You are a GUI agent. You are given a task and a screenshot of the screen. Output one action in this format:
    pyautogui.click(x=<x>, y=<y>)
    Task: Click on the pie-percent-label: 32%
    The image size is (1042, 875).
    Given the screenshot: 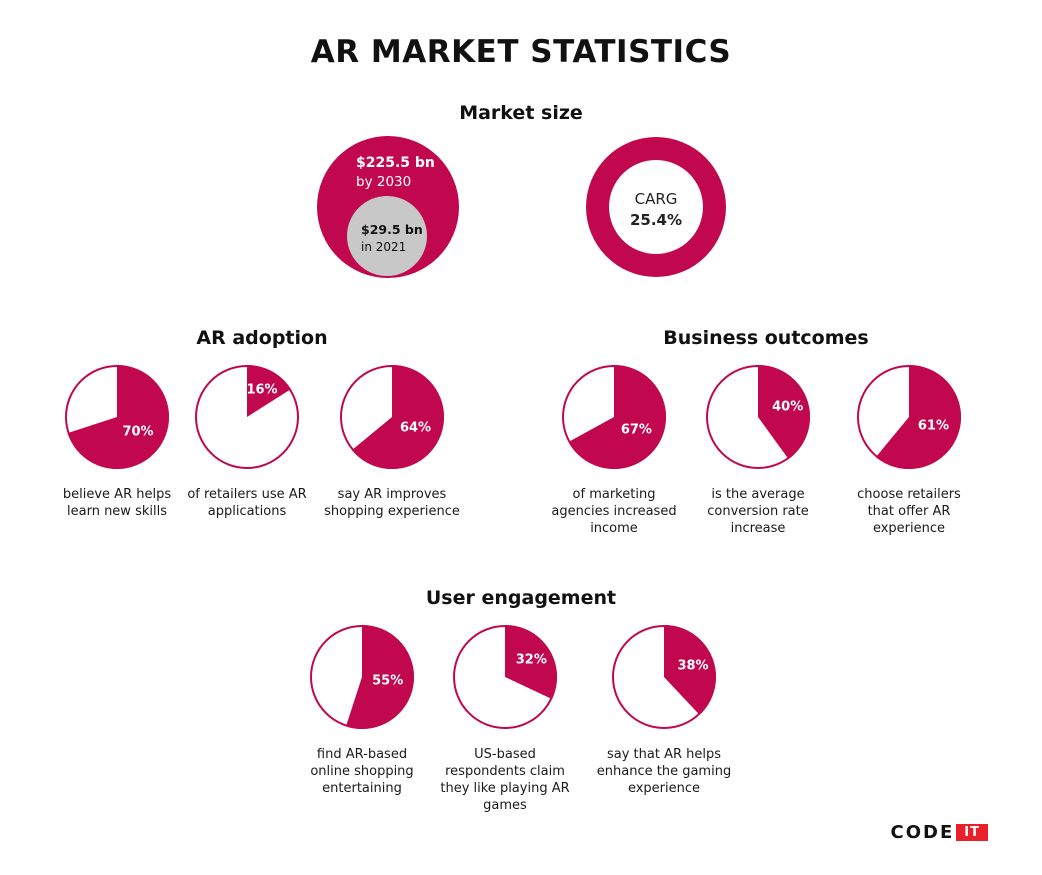 What is the action you would take?
    pyautogui.click(x=531, y=660)
    